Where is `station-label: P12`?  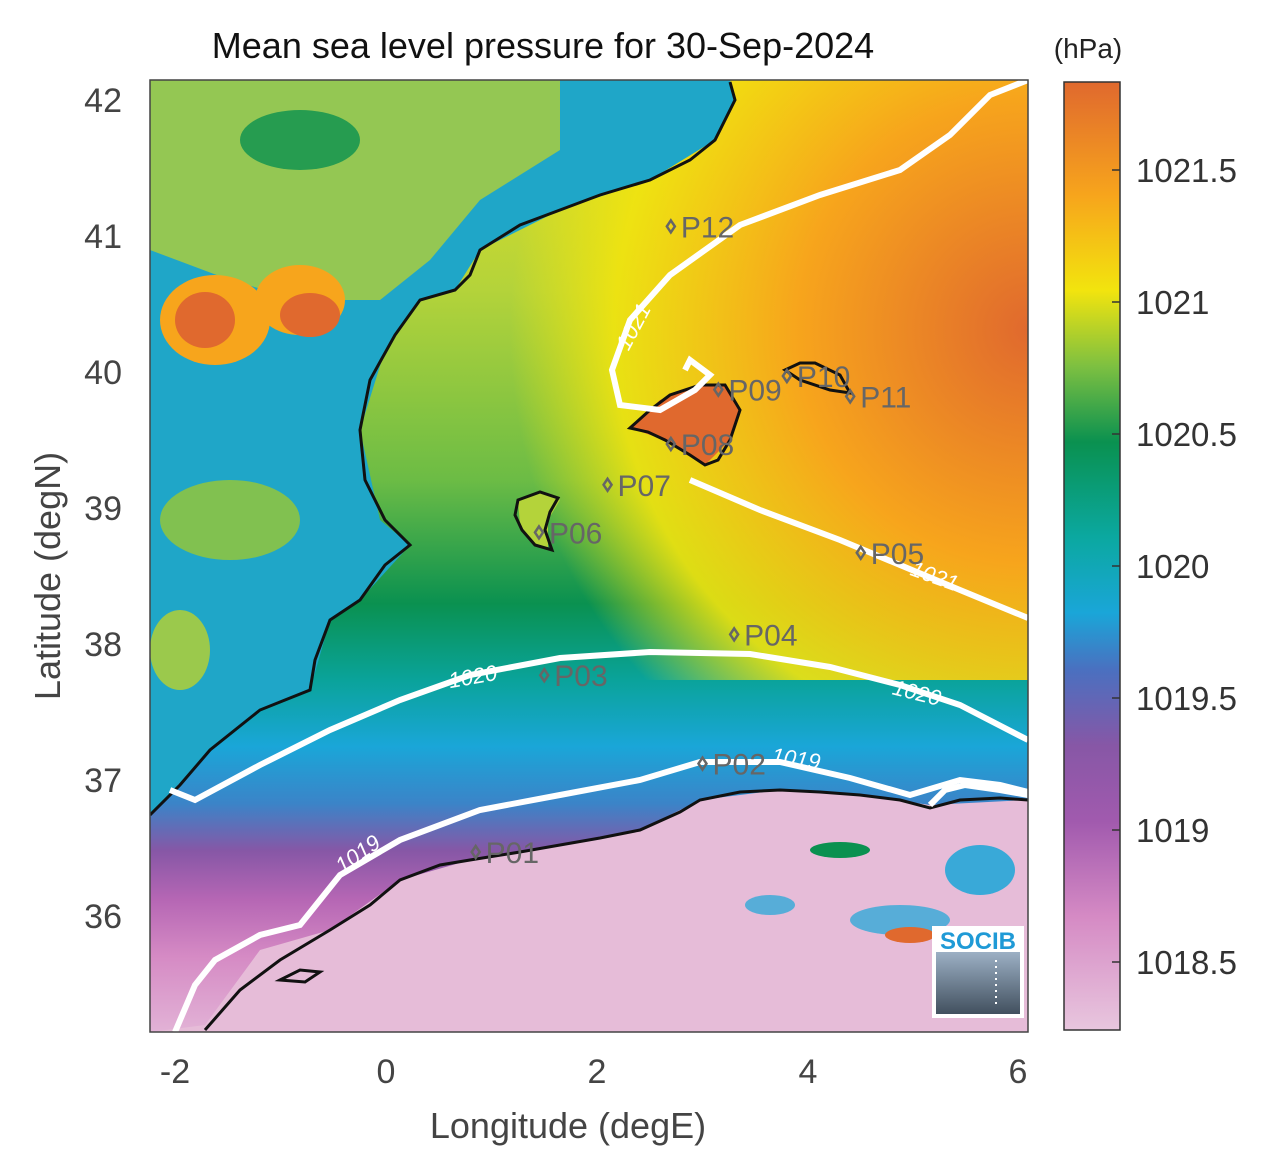
station-label: P12 is located at coordinates (707, 227).